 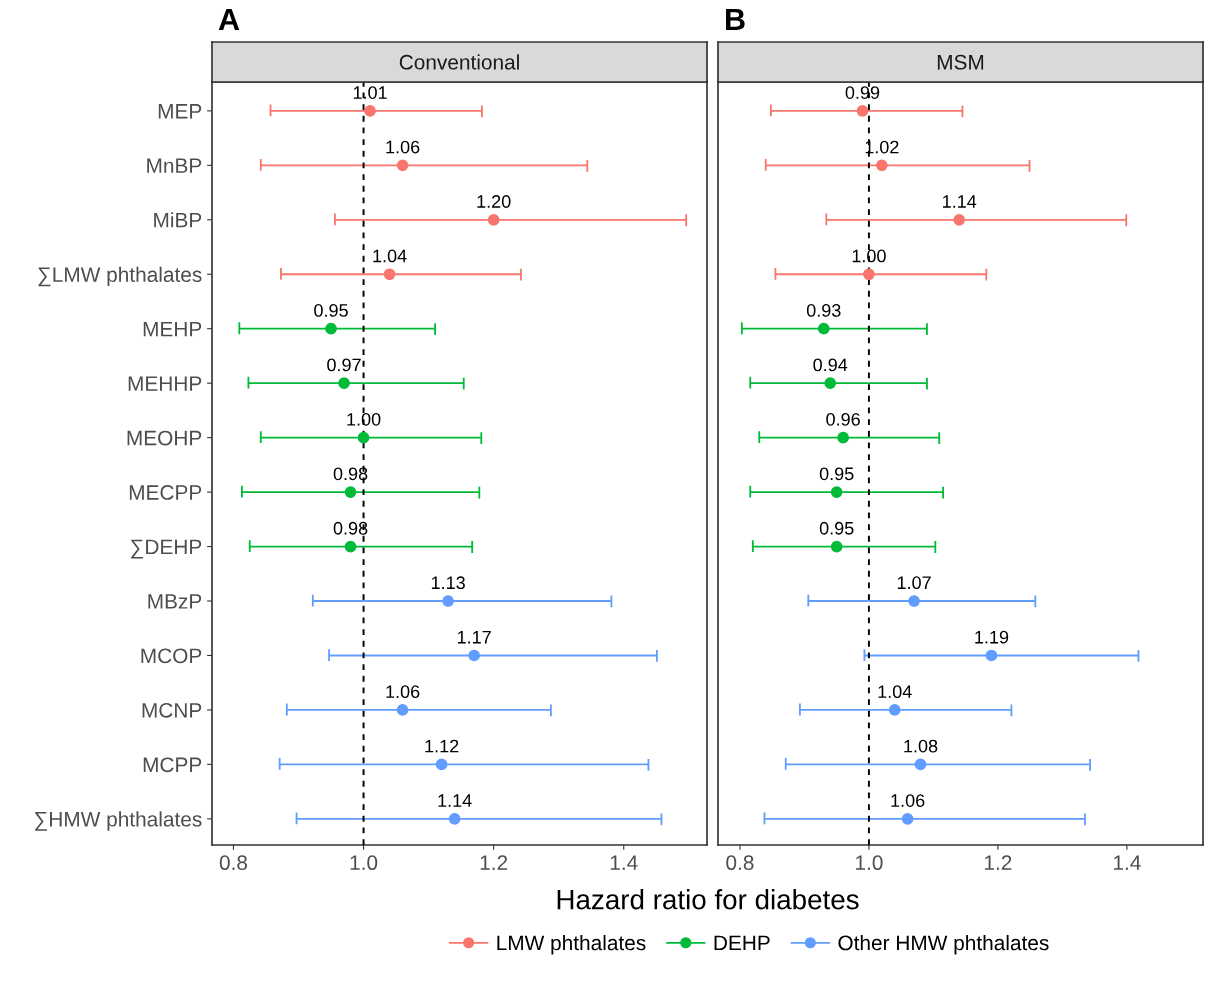 What do you see at coordinates (172, 710) in the screenshot?
I see `y-tick-label: MCNP` at bounding box center [172, 710].